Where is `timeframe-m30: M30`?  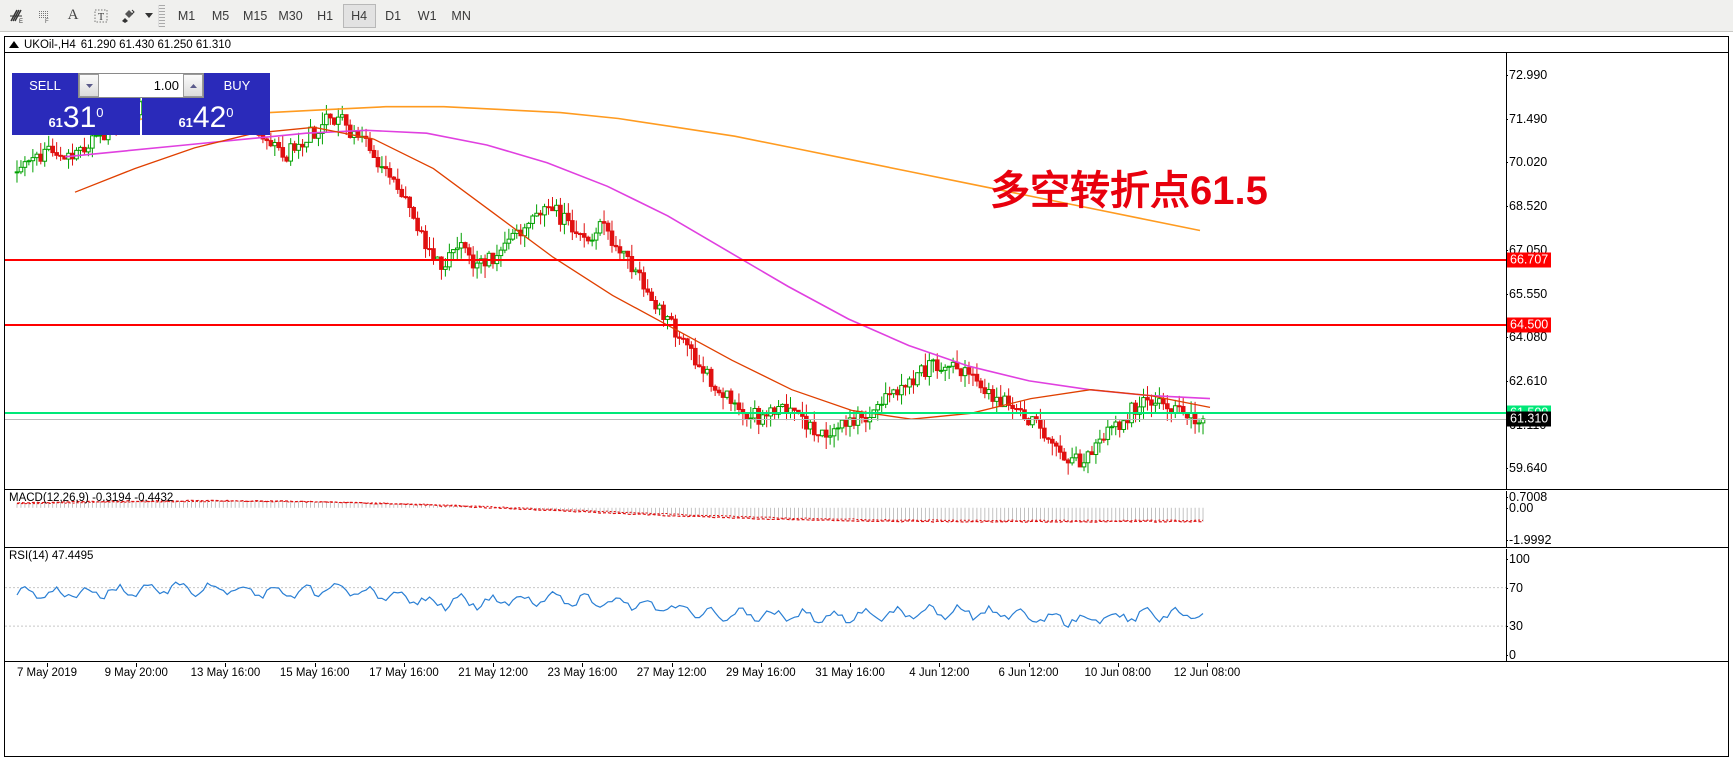
timeframe-m30: M30 is located at coordinates (290, 15).